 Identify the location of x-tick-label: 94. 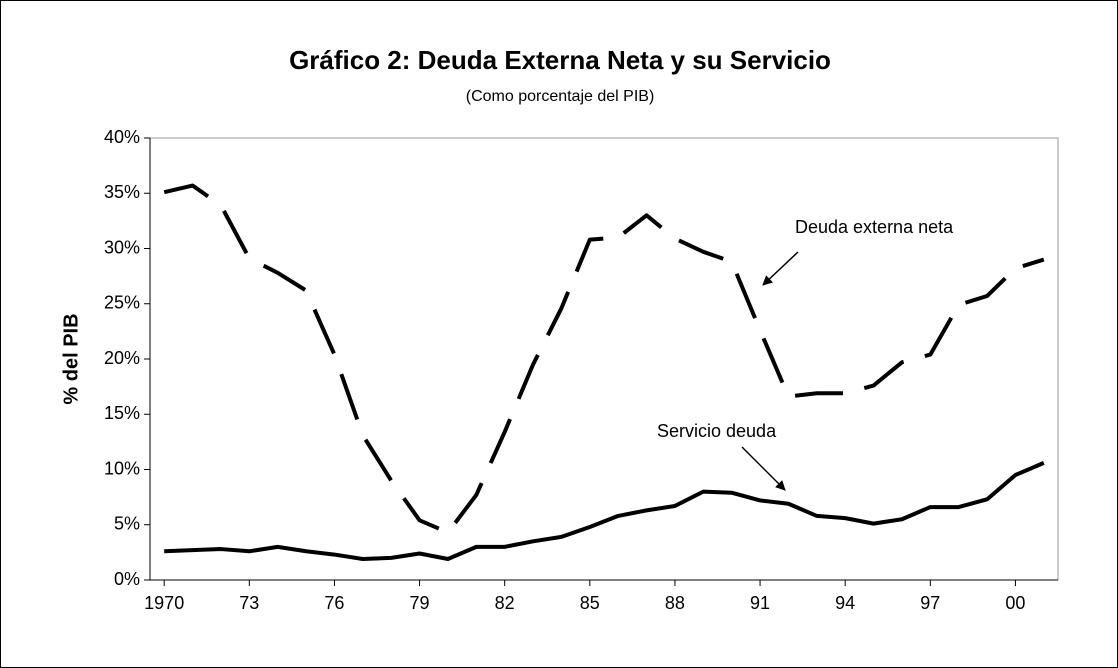
(845, 603).